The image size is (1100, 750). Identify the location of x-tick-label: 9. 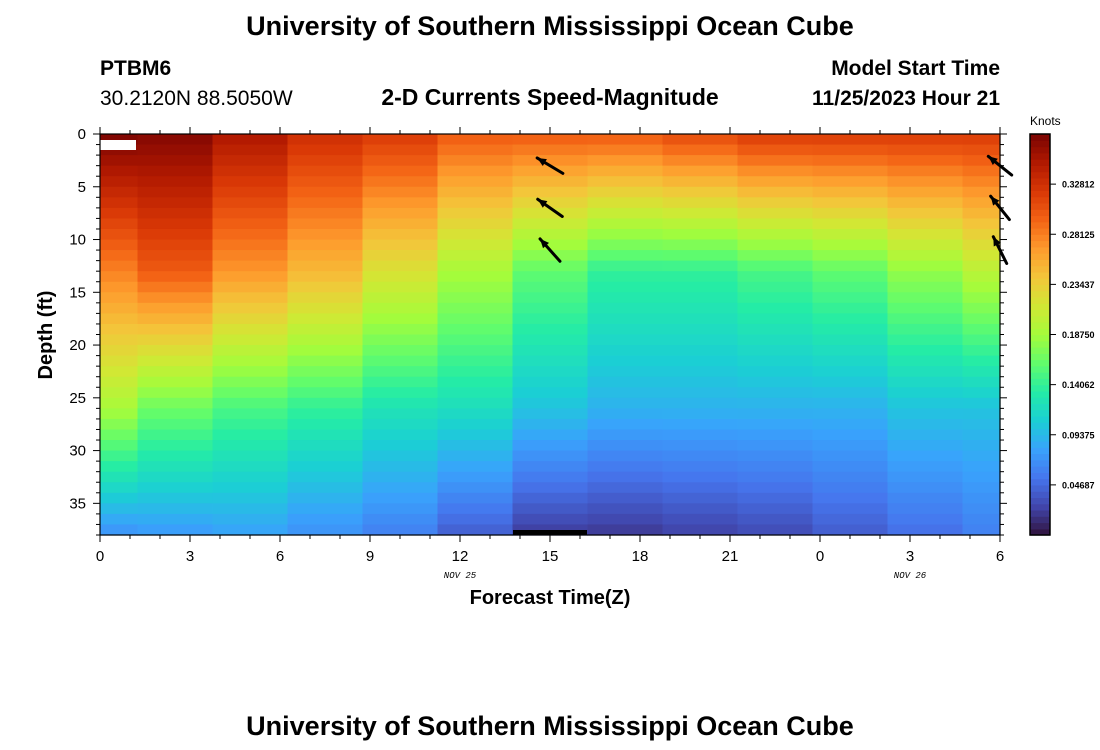
(370, 556).